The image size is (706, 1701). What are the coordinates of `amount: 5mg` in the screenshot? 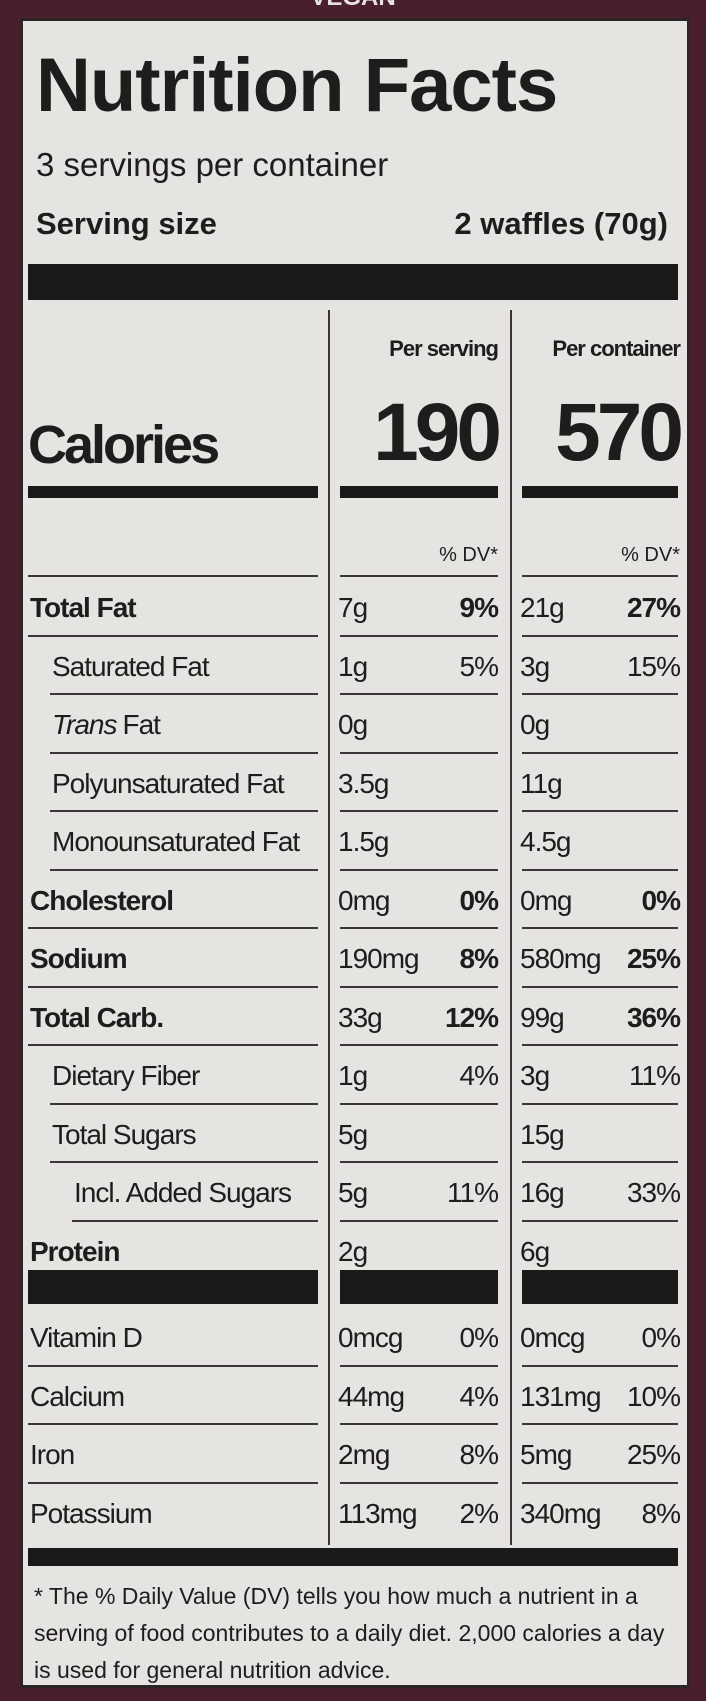 It's located at (546, 1454).